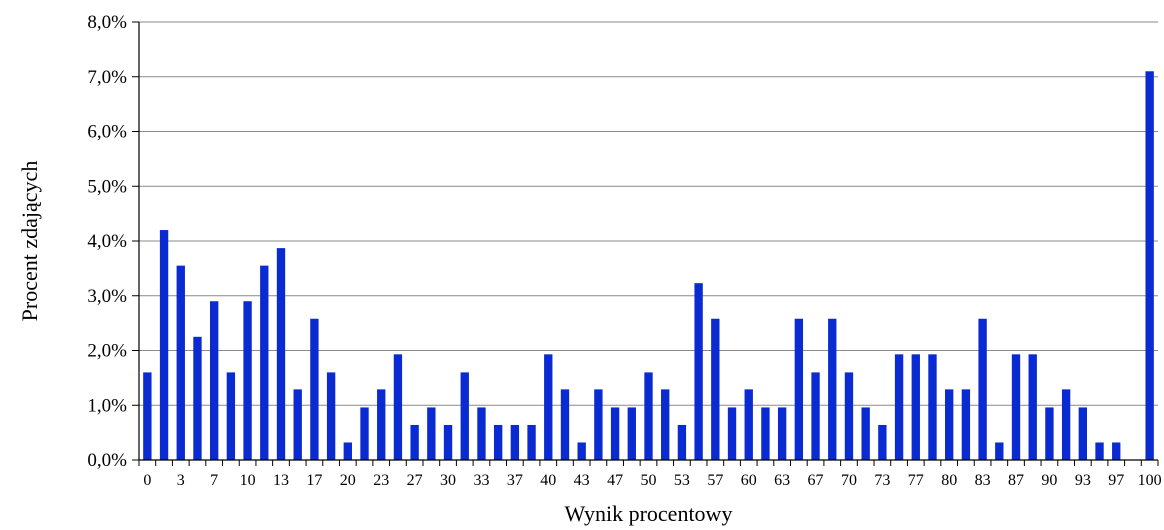 This screenshot has height=530, width=1164. Describe the element at coordinates (107, 460) in the screenshot. I see `y-tick-label: 0,0%` at that location.